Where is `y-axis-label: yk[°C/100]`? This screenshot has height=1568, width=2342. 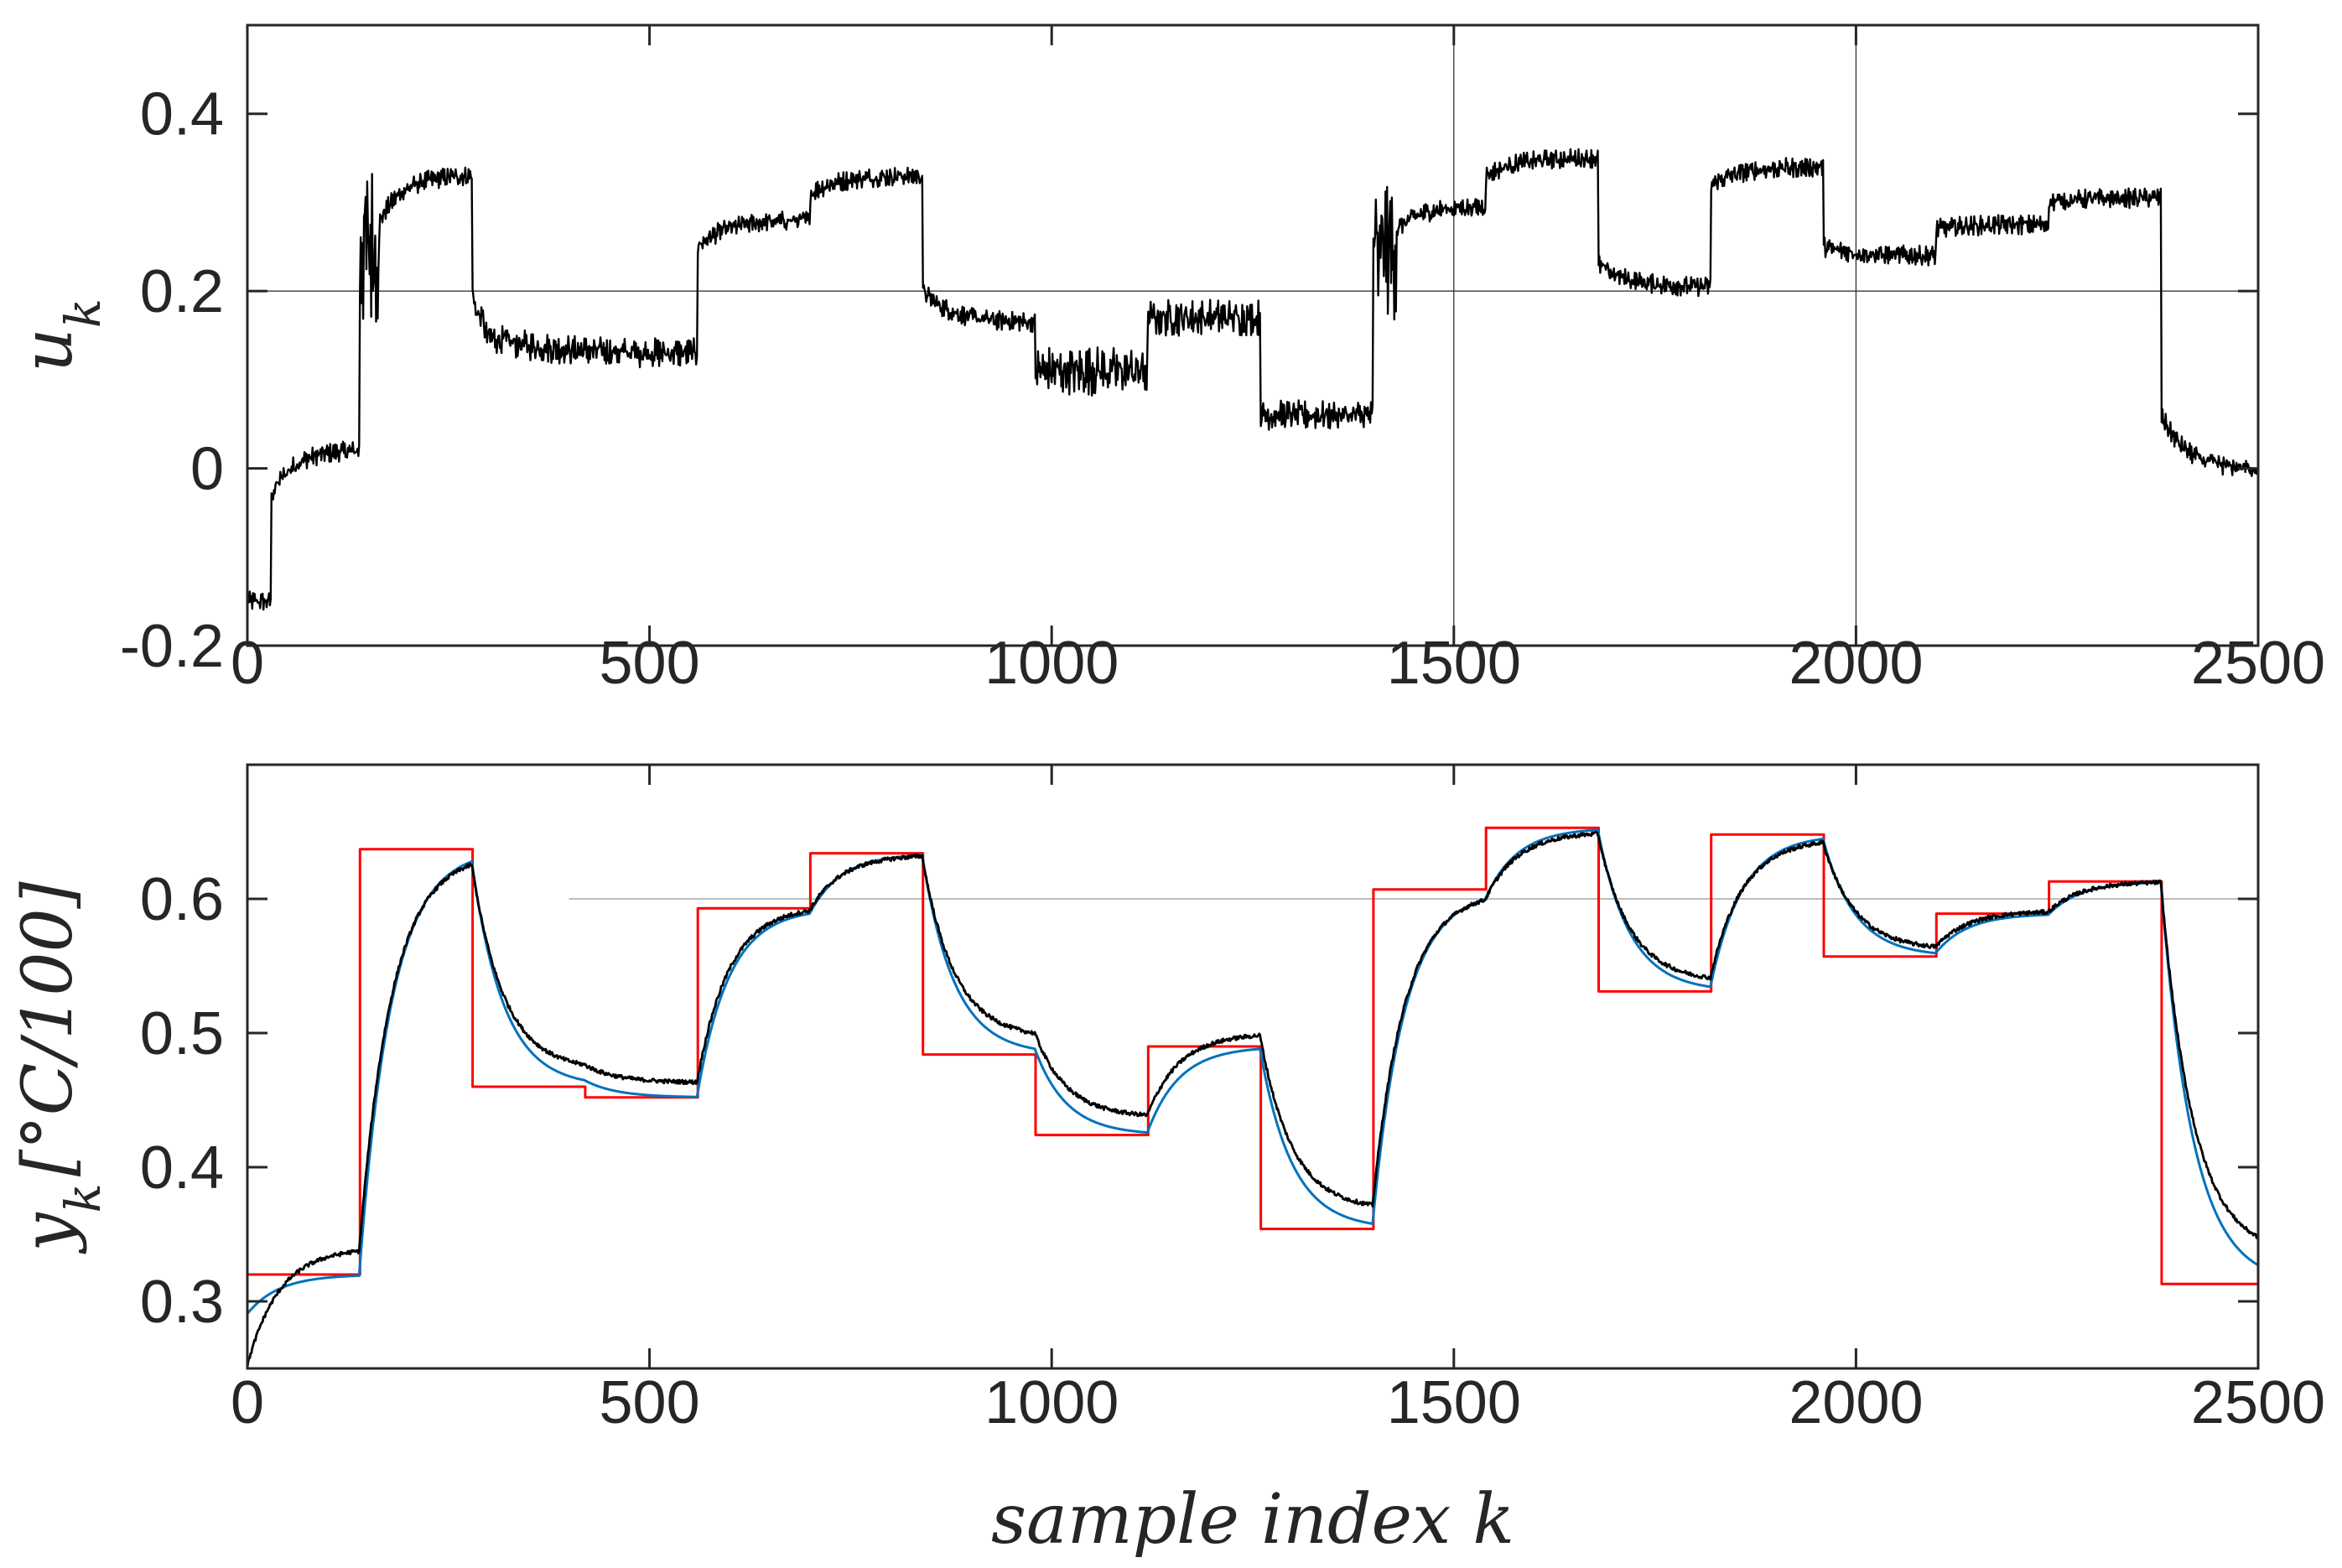
y-axis-label: yk[°C/100] is located at coordinates (60, 1067).